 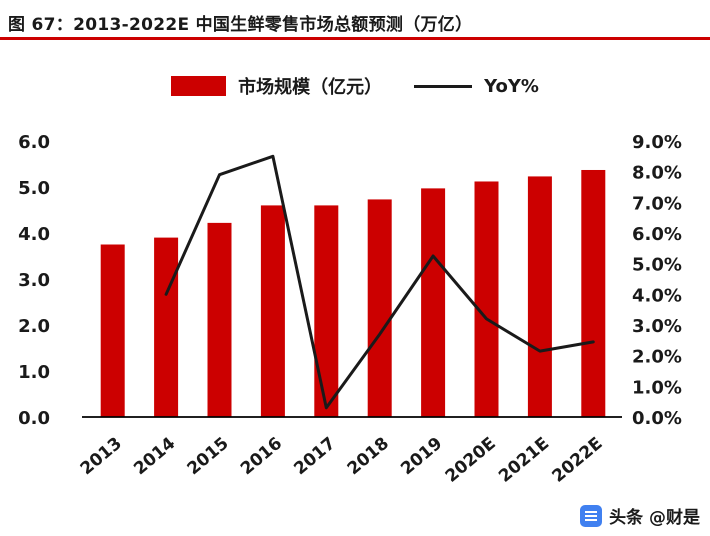 I want to click on svg-text: 2022E, so click(x=578, y=460).